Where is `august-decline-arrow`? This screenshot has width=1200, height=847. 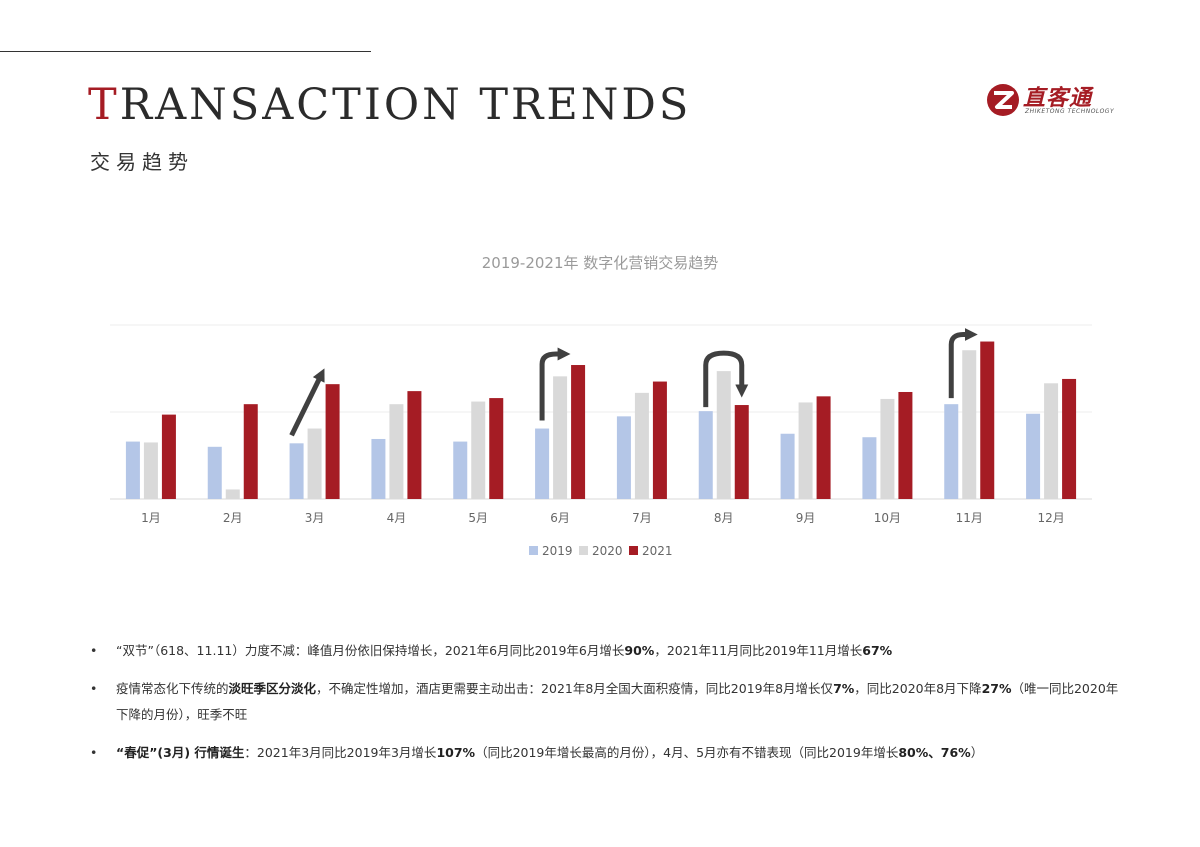
august-decline-arrow is located at coordinates (726, 379).